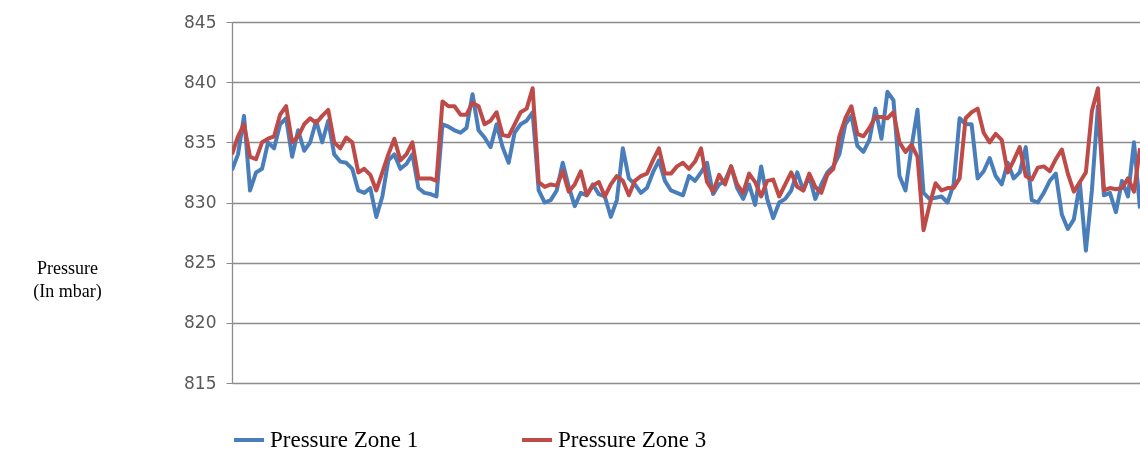 The image size is (1140, 458). What do you see at coordinates (200, 202) in the screenshot?
I see `y-tick-label: 830` at bounding box center [200, 202].